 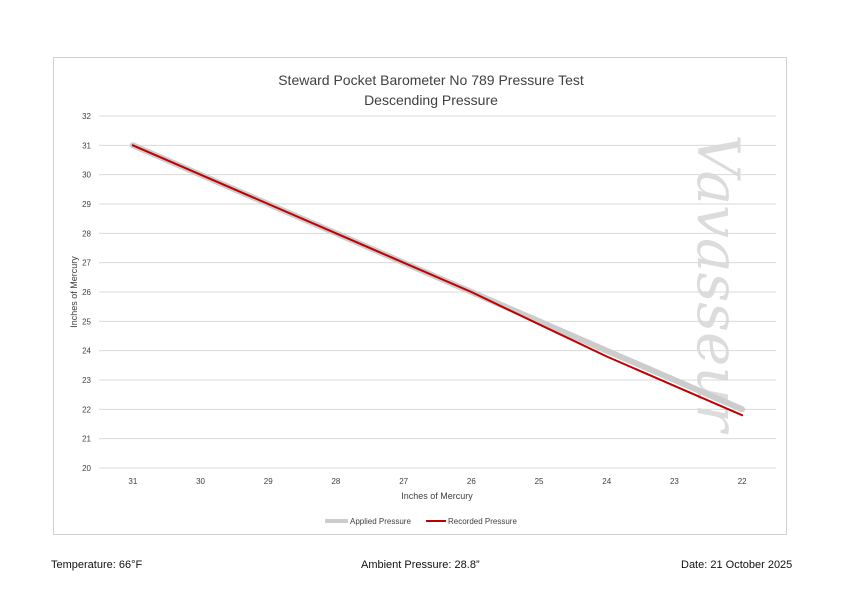 I want to click on y-tick-label: 23, so click(x=86, y=380).